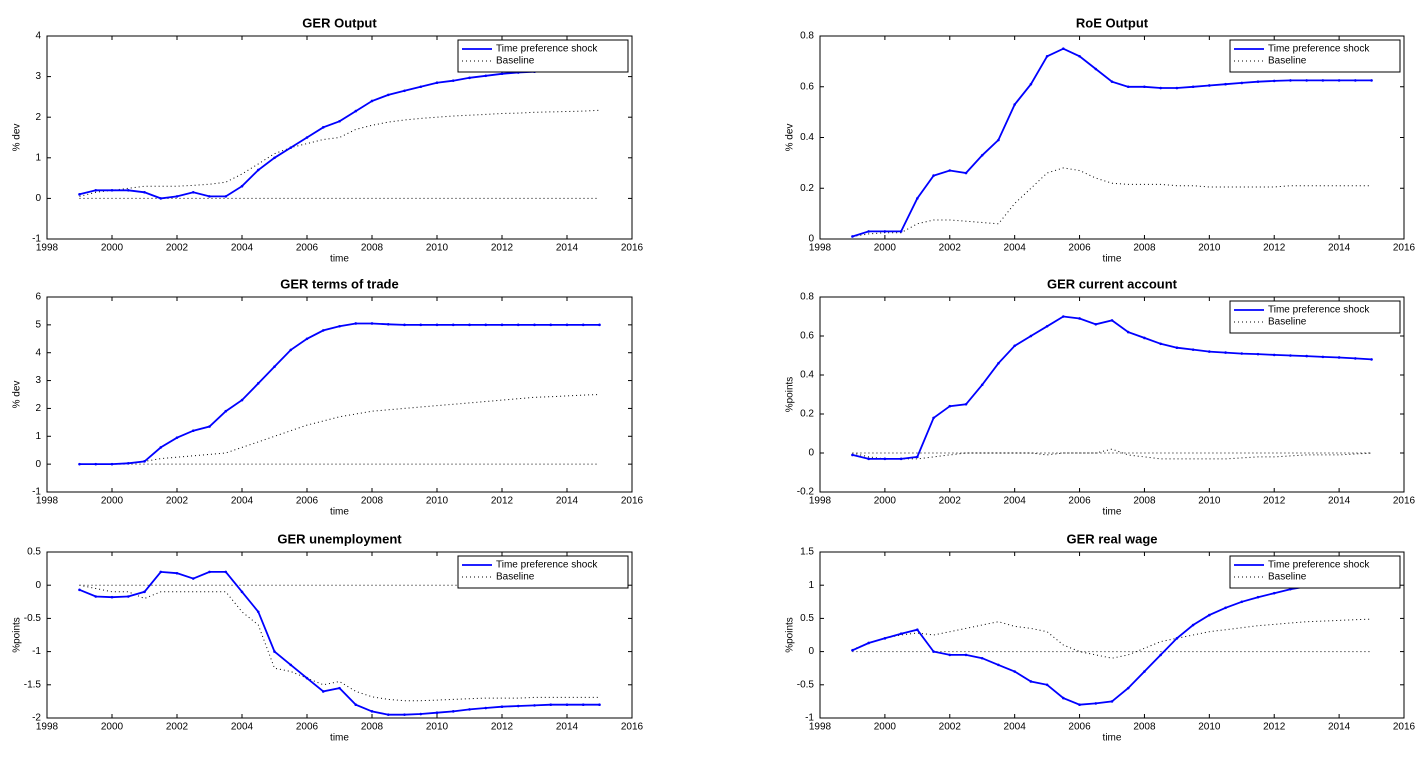  Describe the element at coordinates (1112, 22) in the screenshot. I see `chart-title: RoE Output` at that location.